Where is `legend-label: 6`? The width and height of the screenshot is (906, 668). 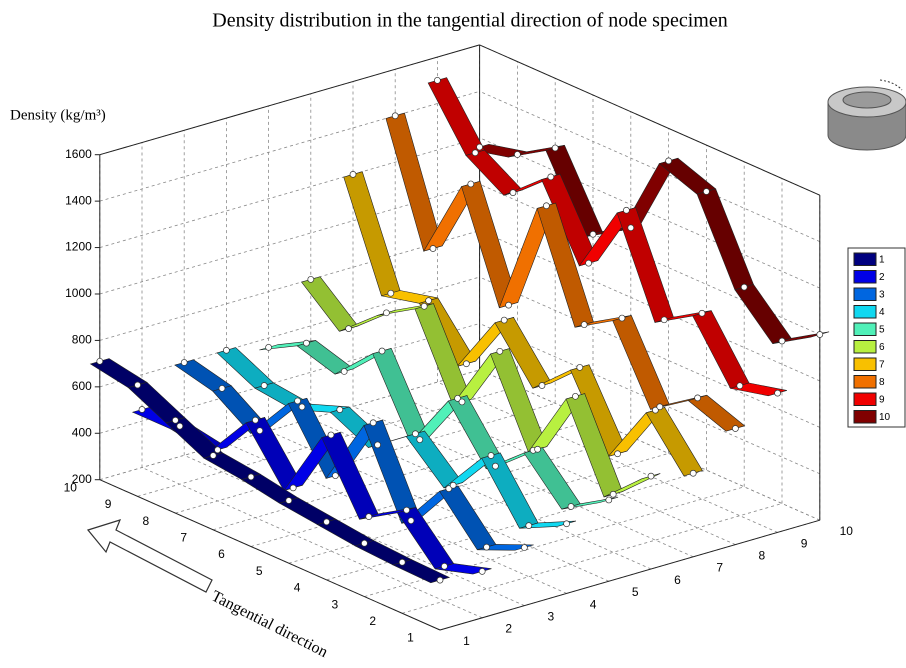
legend-label: 6 is located at coordinates (882, 347).